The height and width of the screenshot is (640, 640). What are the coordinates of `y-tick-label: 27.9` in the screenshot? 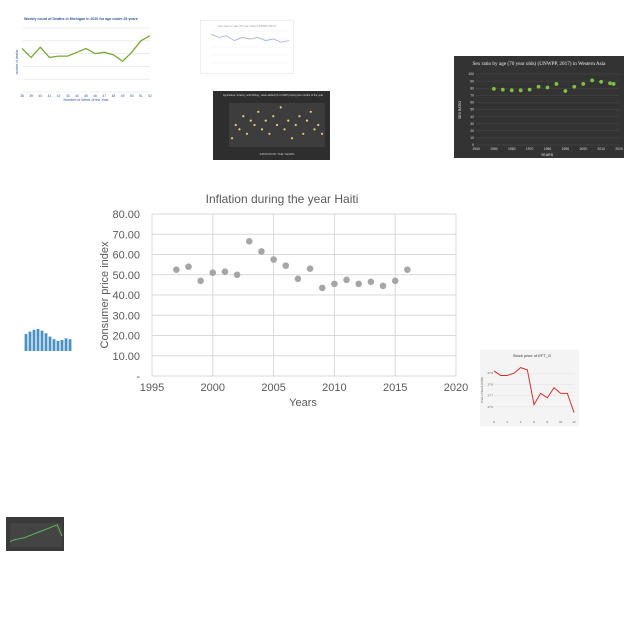 It's located at (491, 373).